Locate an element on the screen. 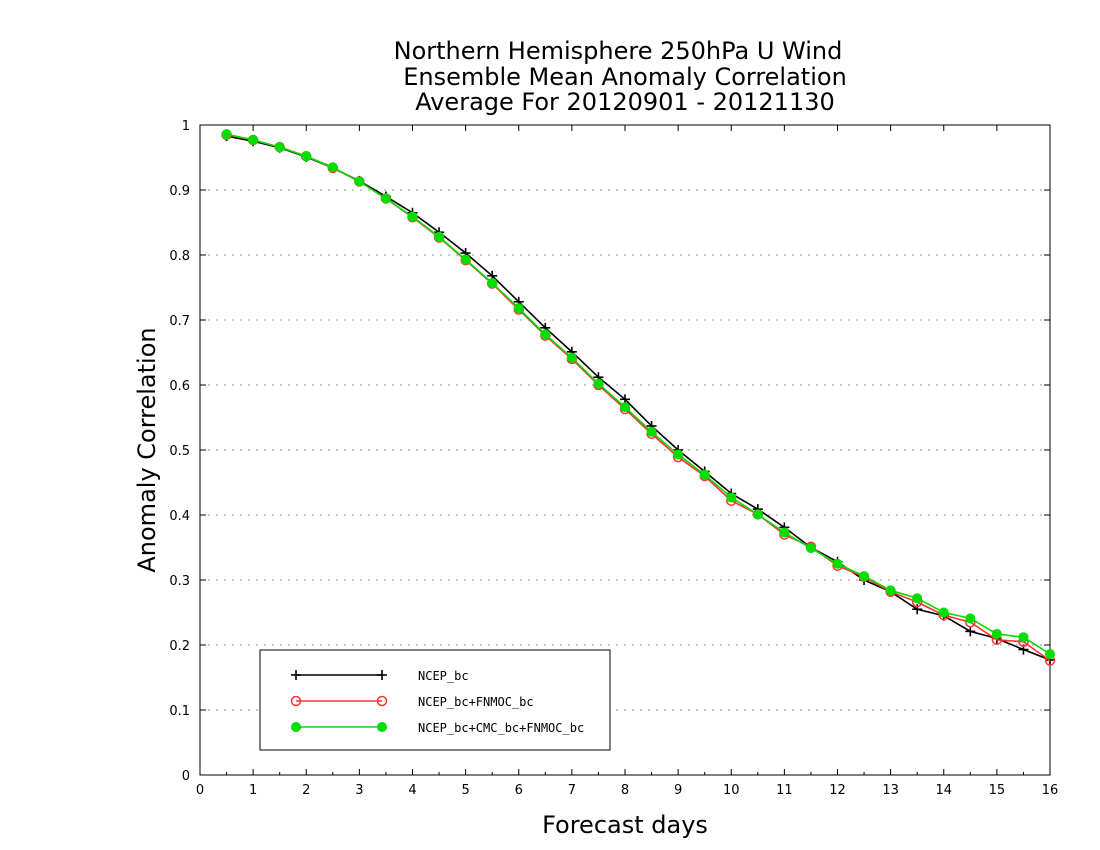 Image resolution: width=1100 pixels, height=850 pixels. y-tick-label: 0.4 is located at coordinates (179, 516).